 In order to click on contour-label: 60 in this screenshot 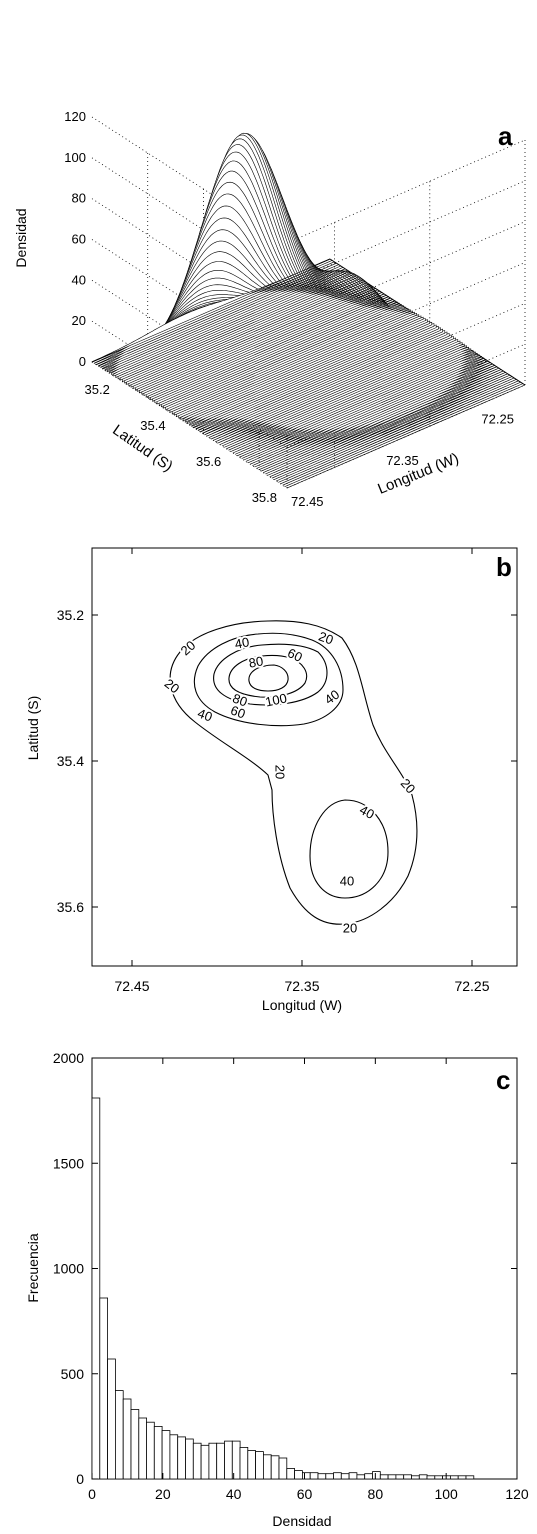, I will do `click(294, 655)`.